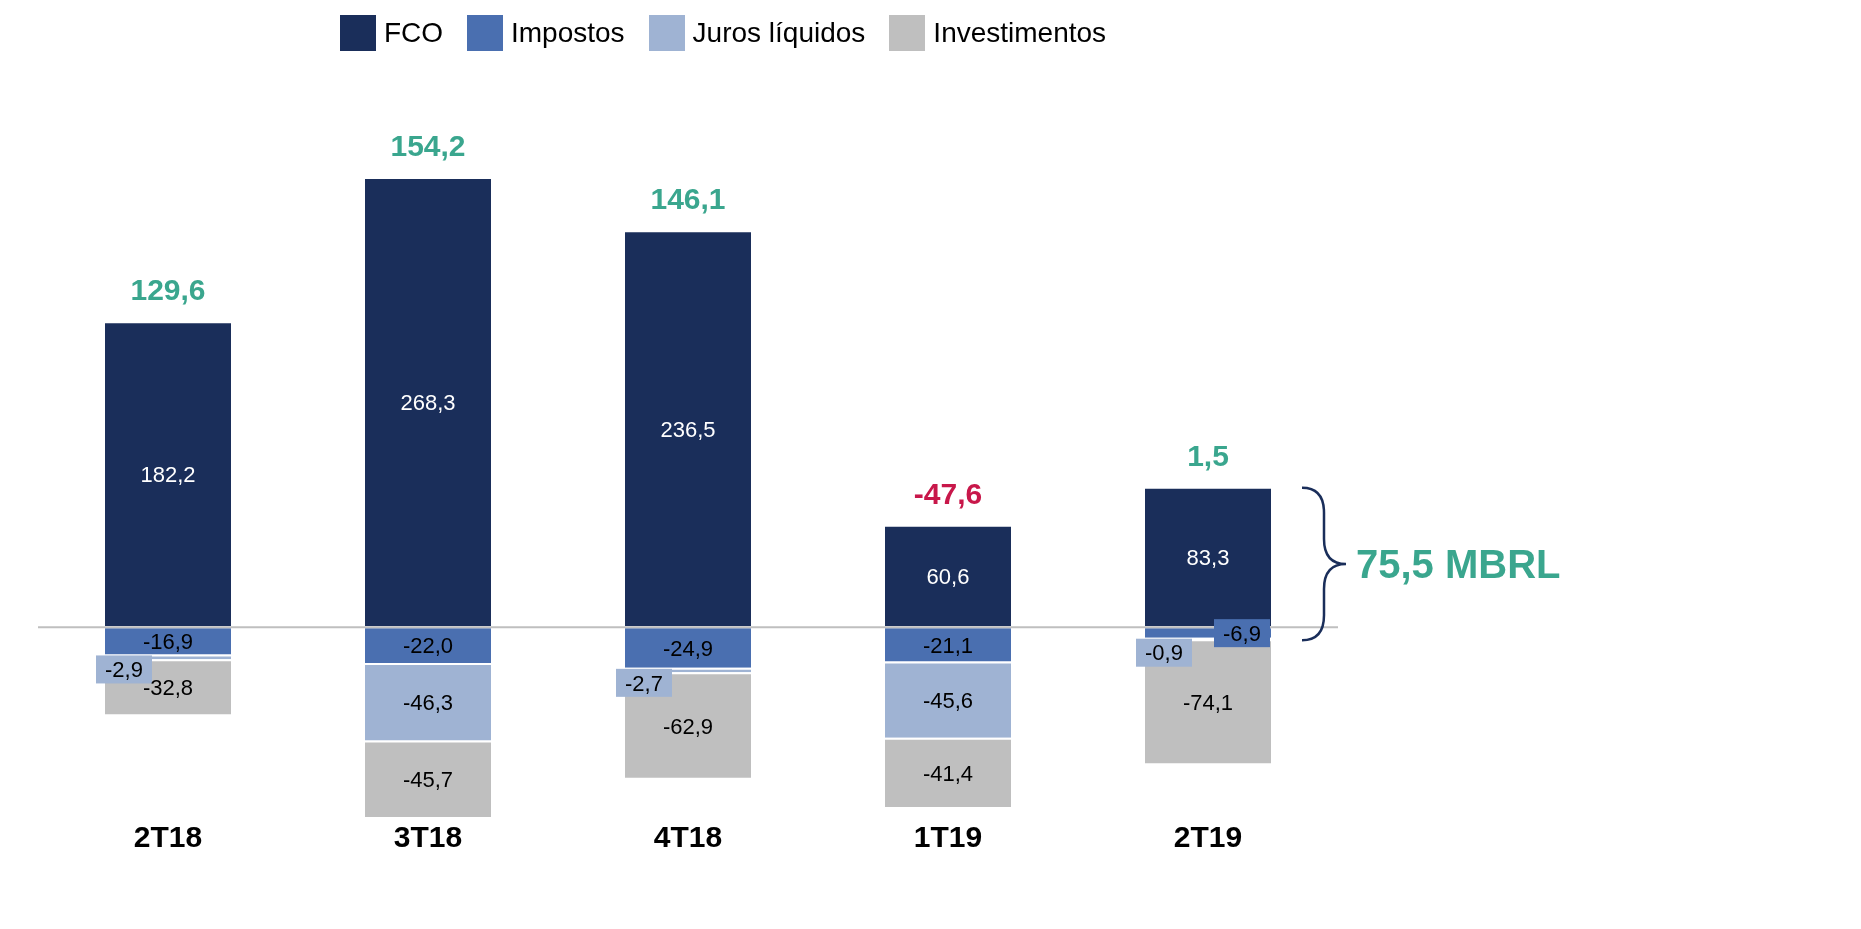 This screenshot has width=1861, height=929. I want to click on total-label: 154,2, so click(428, 145).